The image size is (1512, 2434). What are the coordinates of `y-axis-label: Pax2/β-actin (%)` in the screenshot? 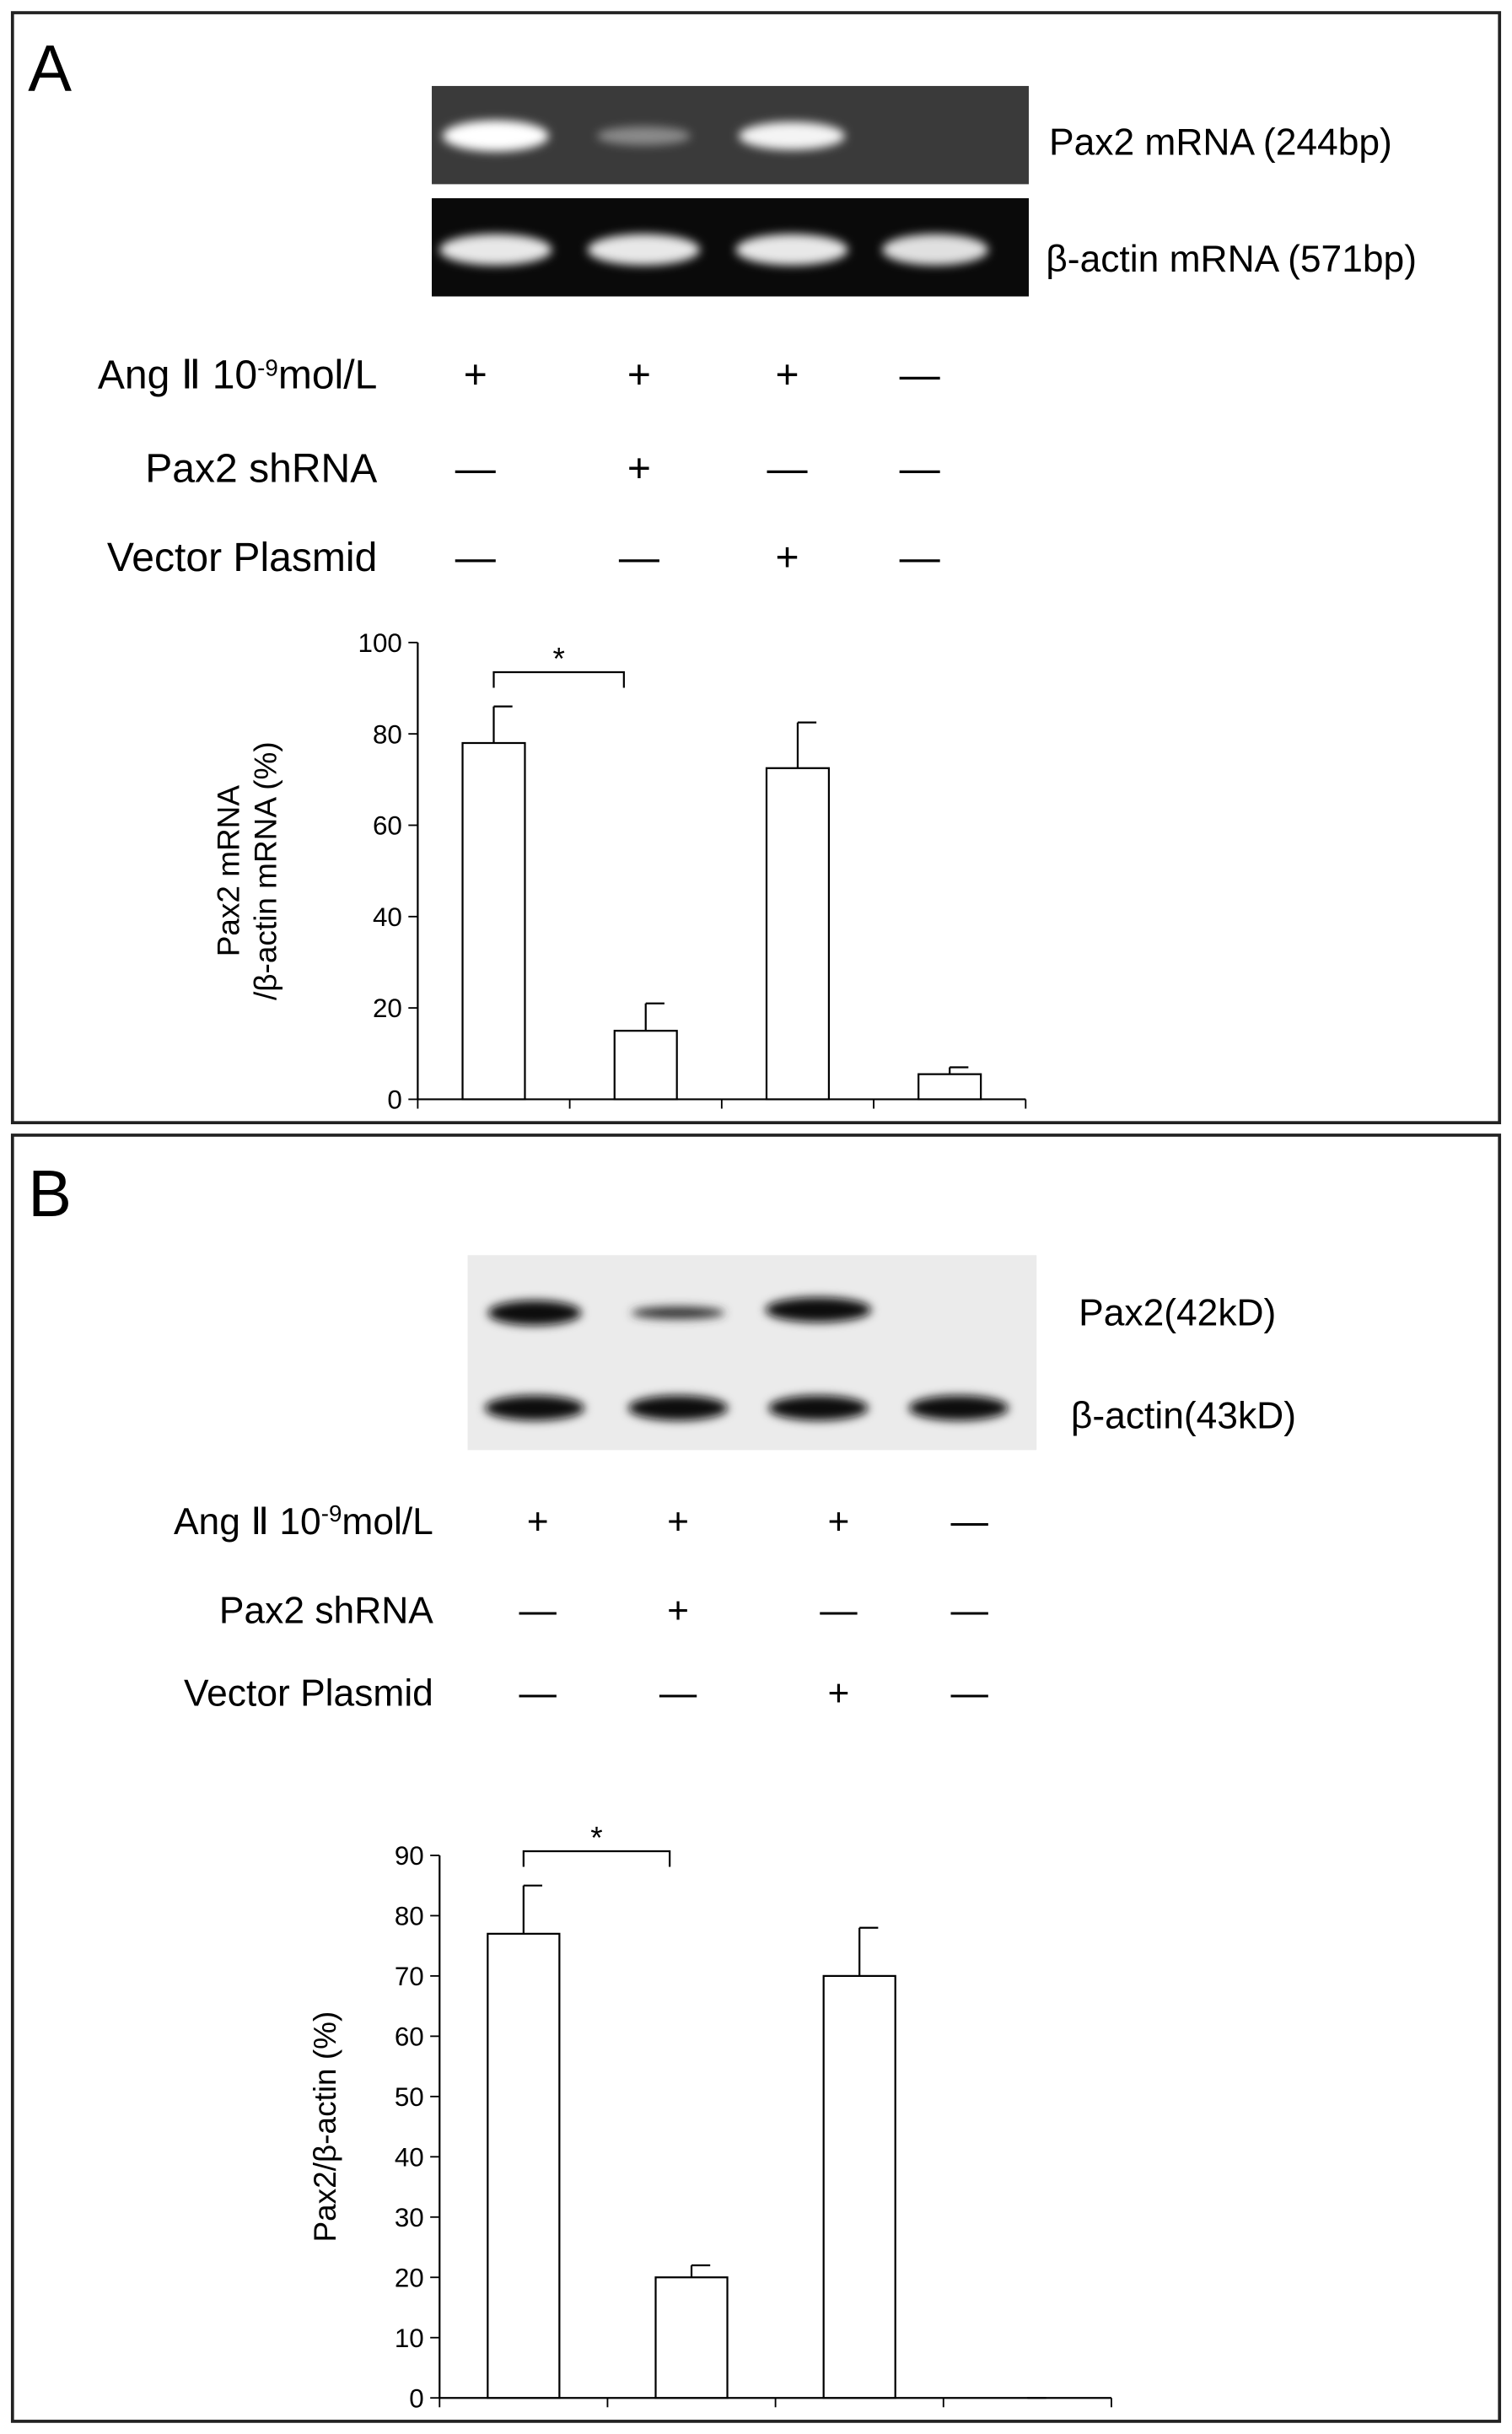 It's located at (325, 2127).